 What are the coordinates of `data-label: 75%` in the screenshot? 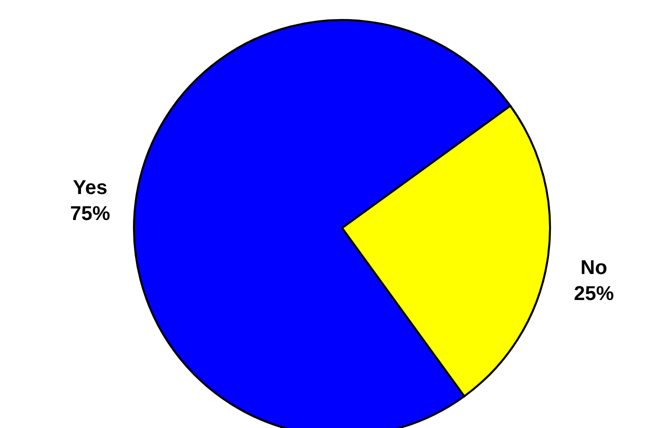 It's located at (90, 214).